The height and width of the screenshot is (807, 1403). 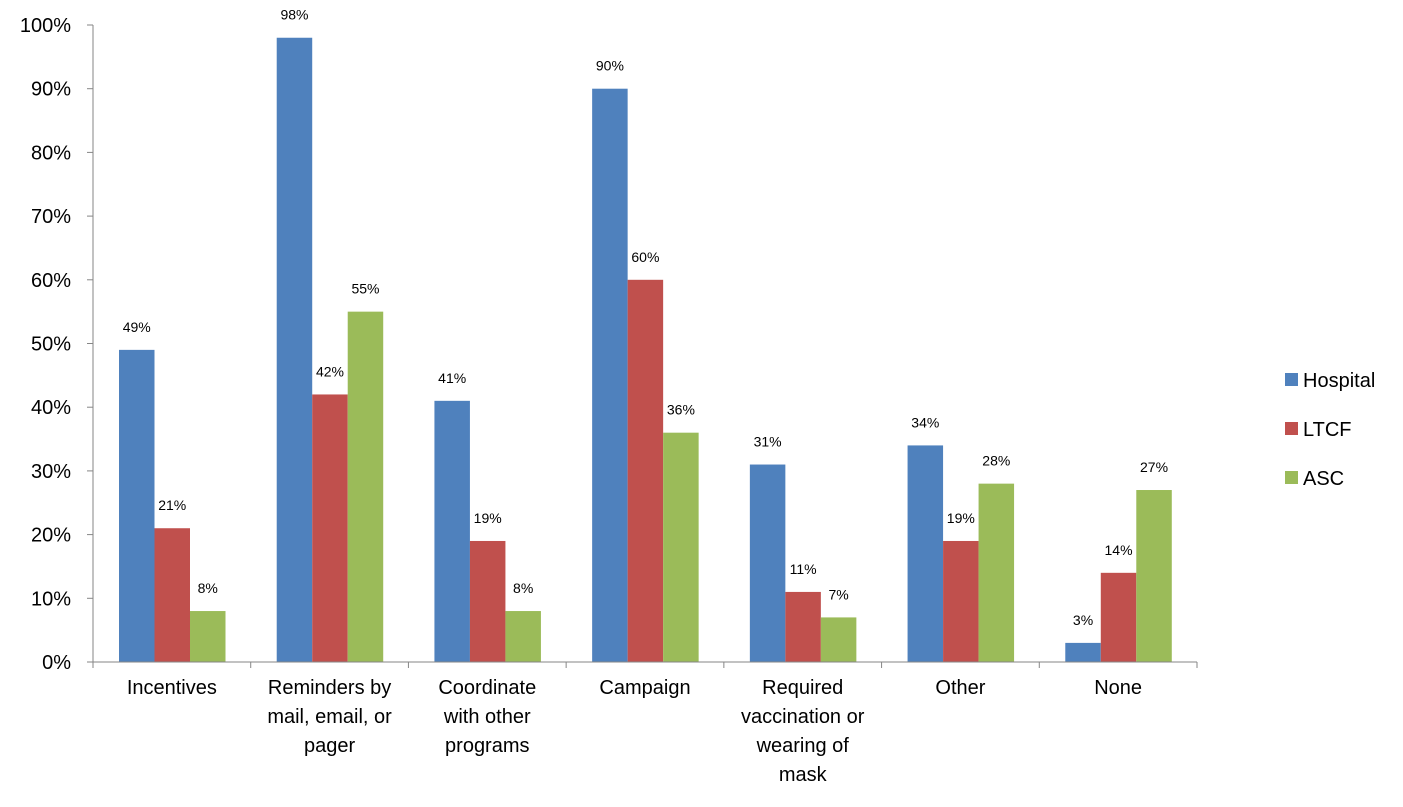 I want to click on x-tick-label-line: Campaign, so click(x=644, y=688).